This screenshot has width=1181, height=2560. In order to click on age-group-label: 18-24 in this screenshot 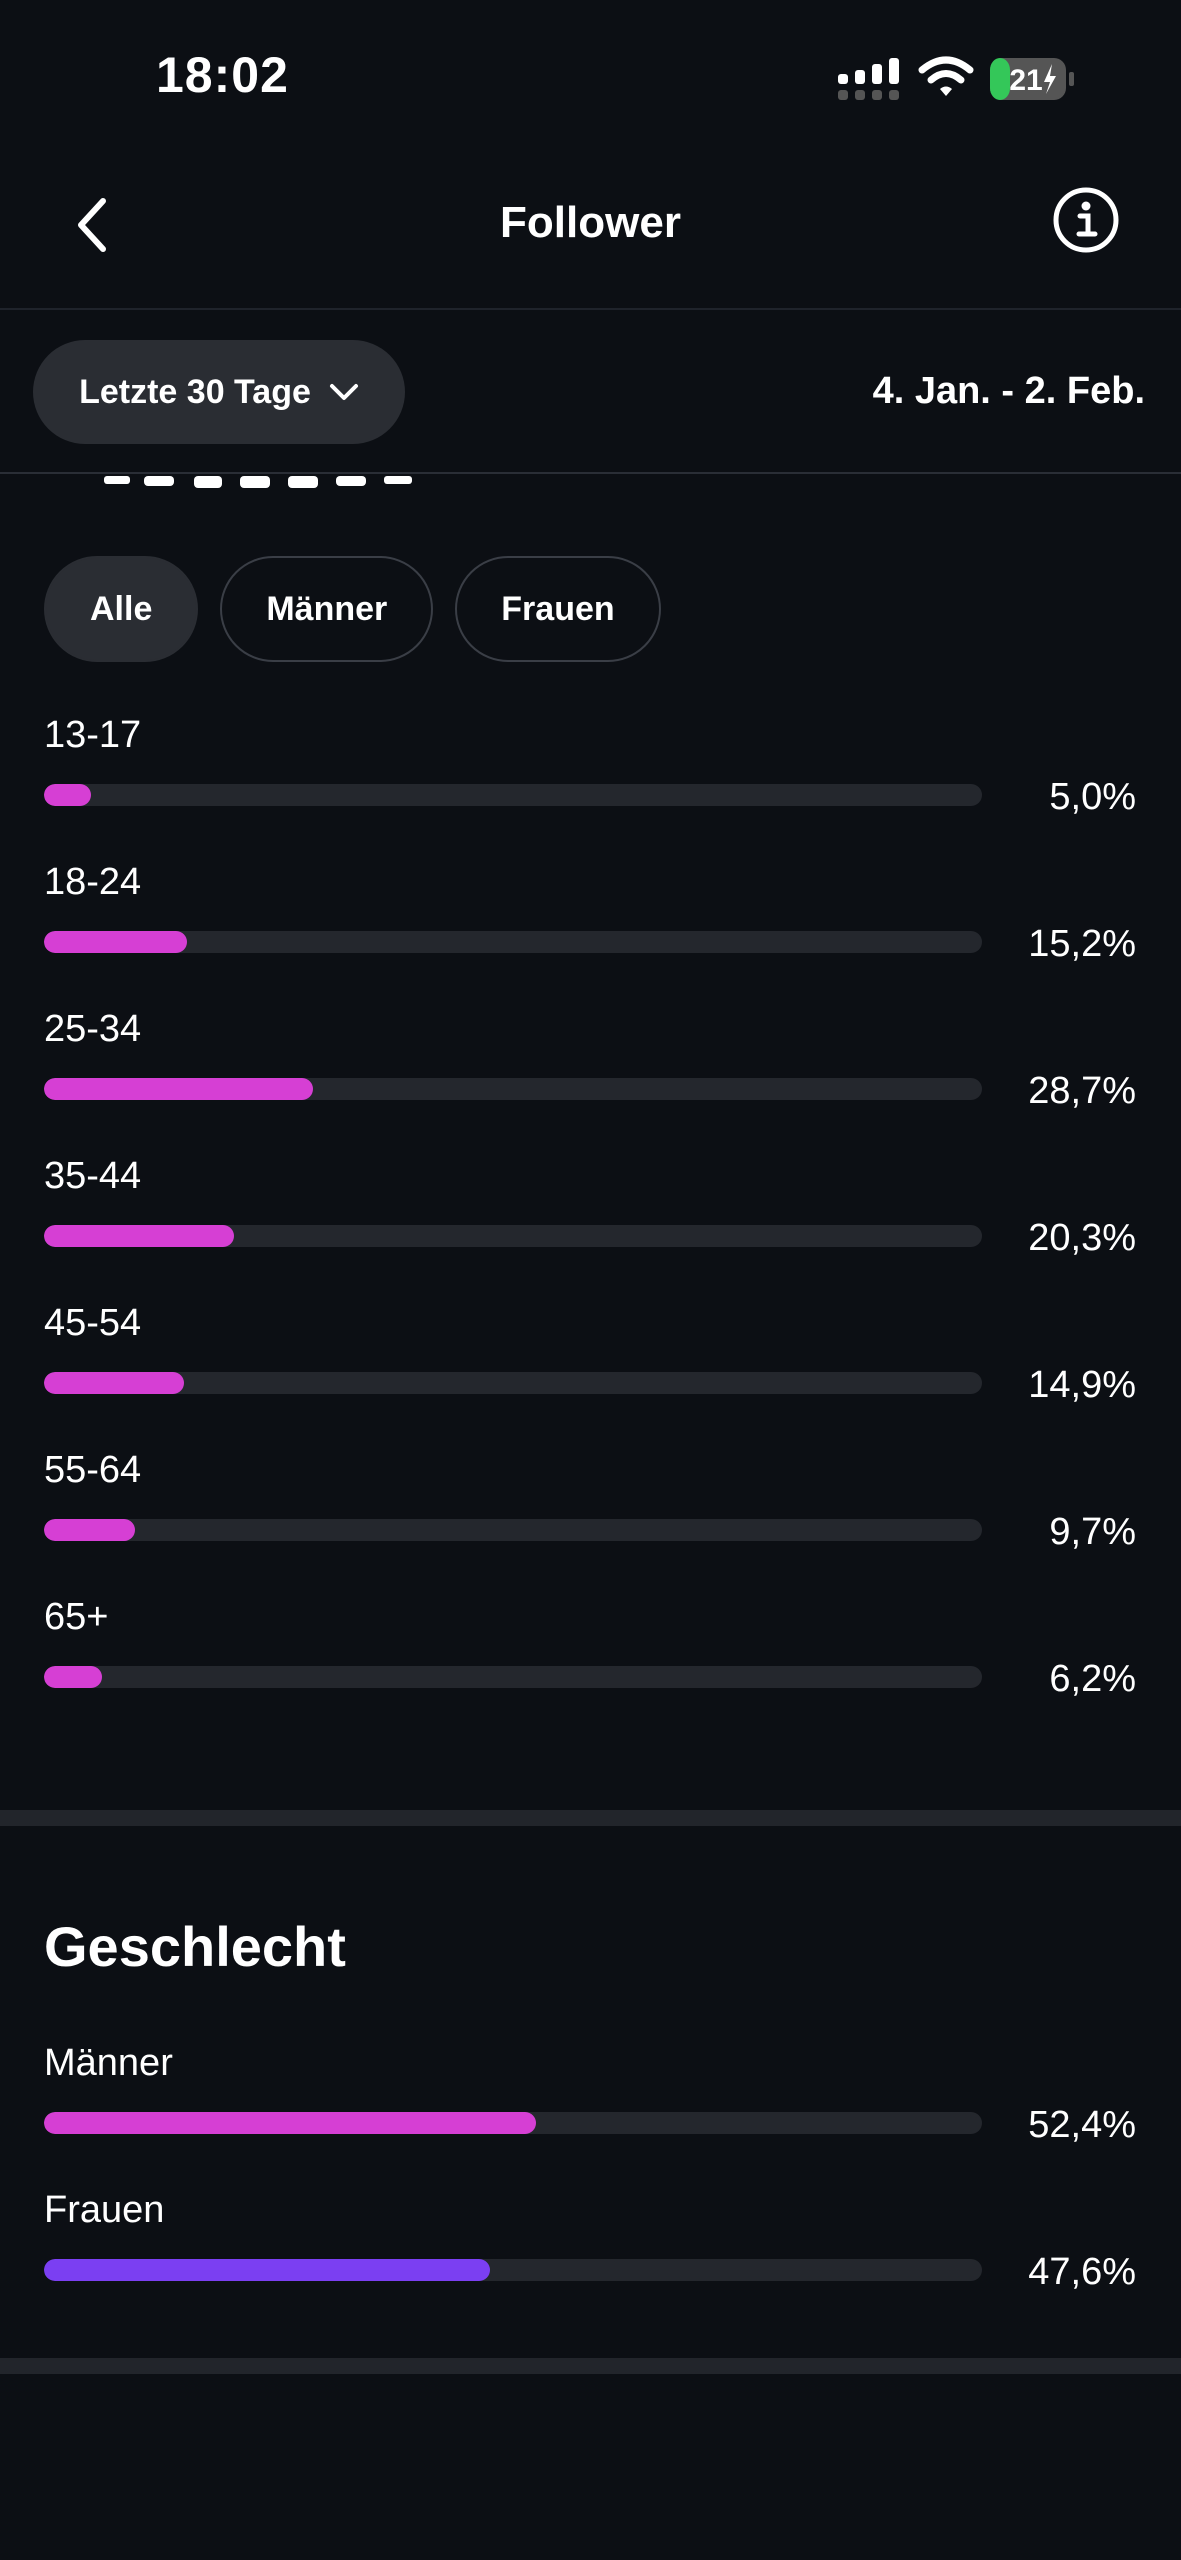, I will do `click(93, 882)`.